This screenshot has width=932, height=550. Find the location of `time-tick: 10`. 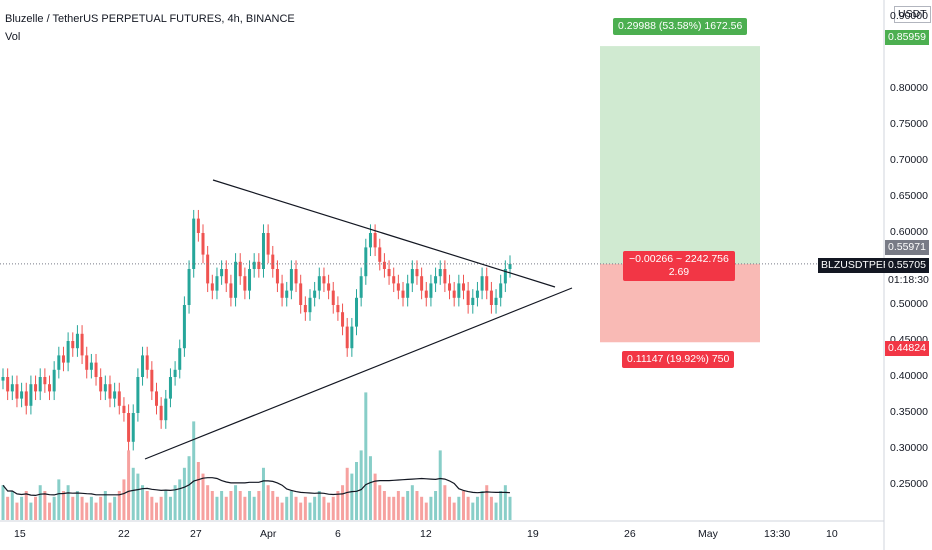

time-tick: 10 is located at coordinates (832, 534).